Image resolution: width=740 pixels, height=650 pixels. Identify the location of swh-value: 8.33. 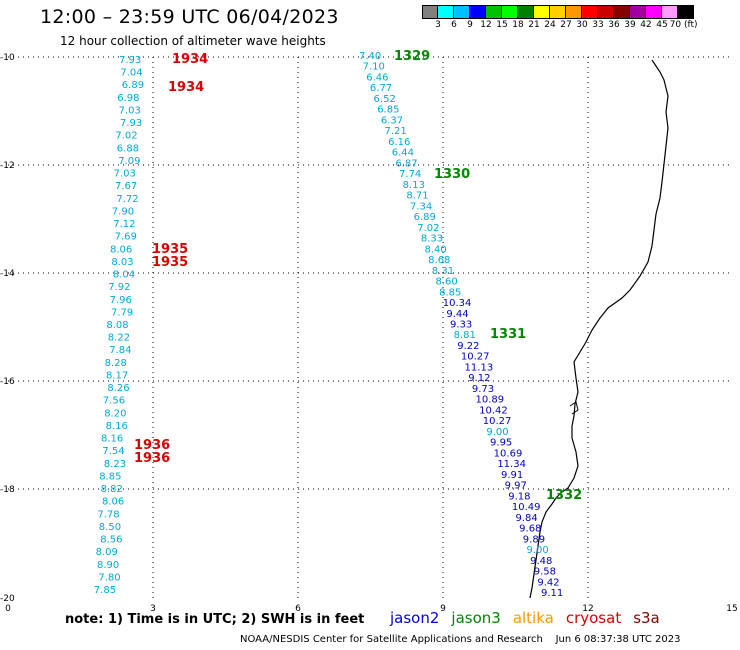
(432, 239).